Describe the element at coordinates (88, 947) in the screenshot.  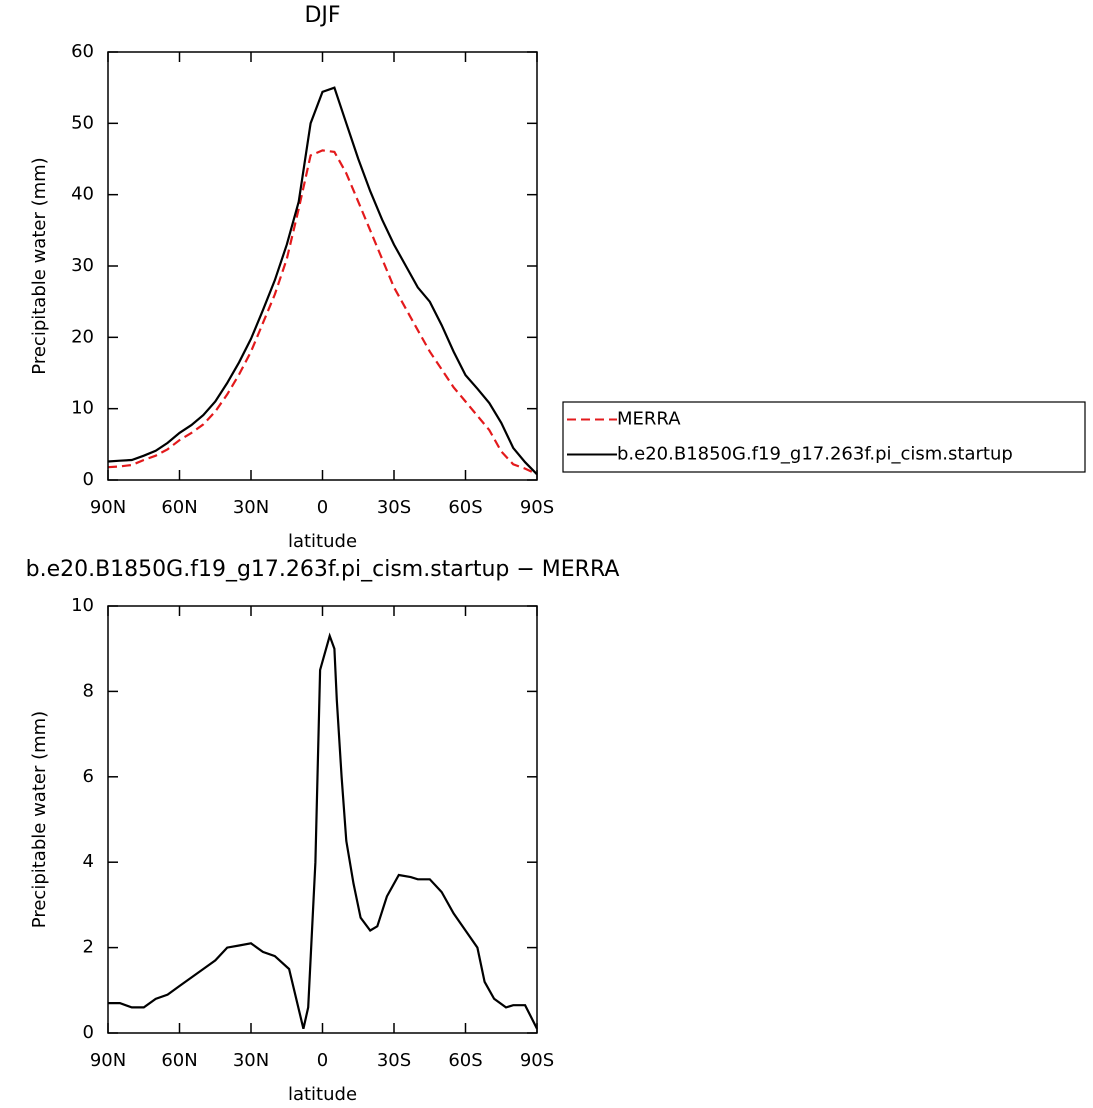
I see `y-tick-label: 2` at that location.